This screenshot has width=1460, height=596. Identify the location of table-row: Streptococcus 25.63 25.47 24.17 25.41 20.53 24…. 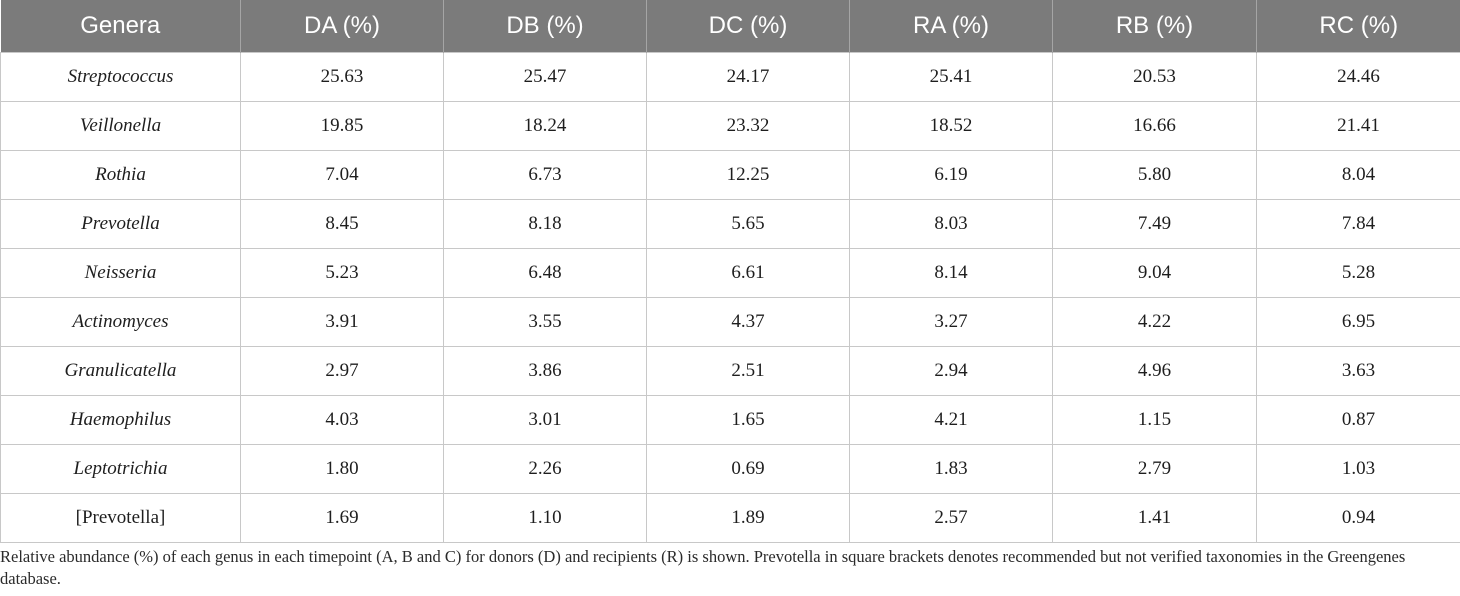
(730, 77).